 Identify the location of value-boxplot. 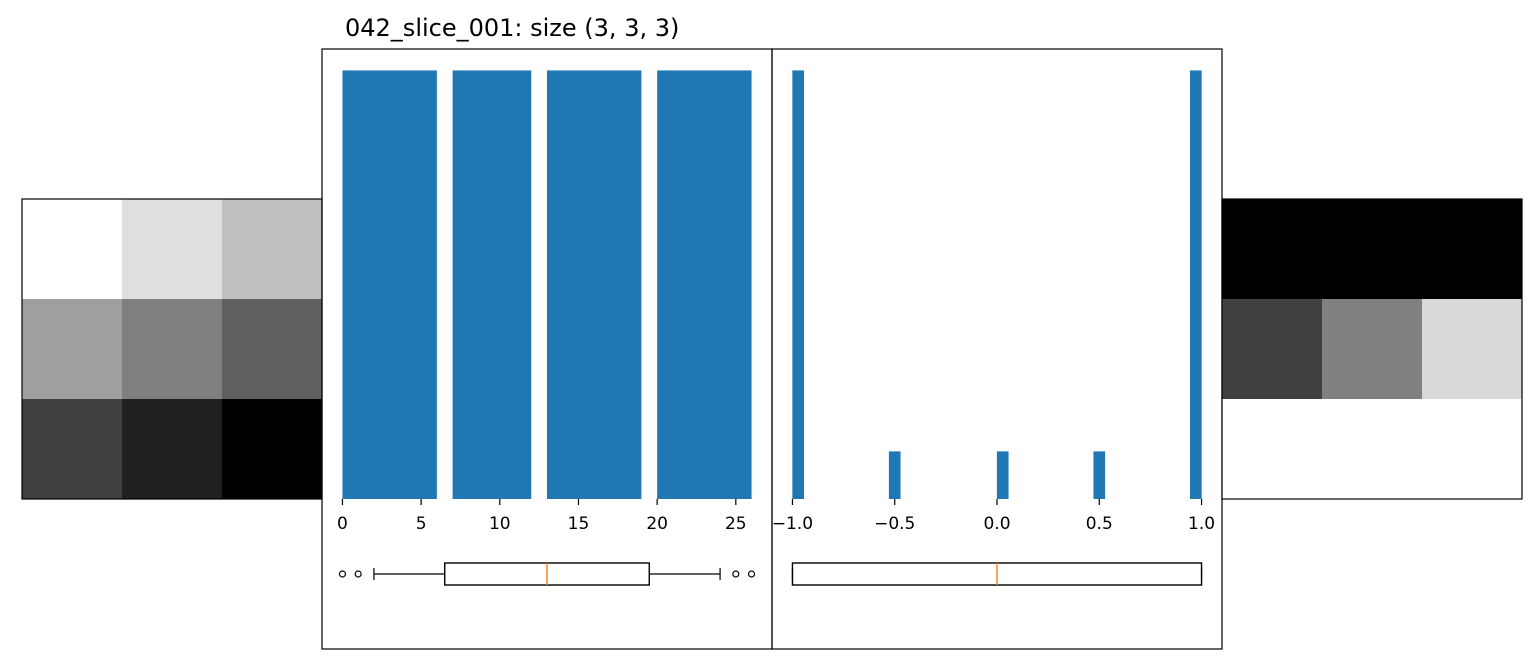
(996, 574).